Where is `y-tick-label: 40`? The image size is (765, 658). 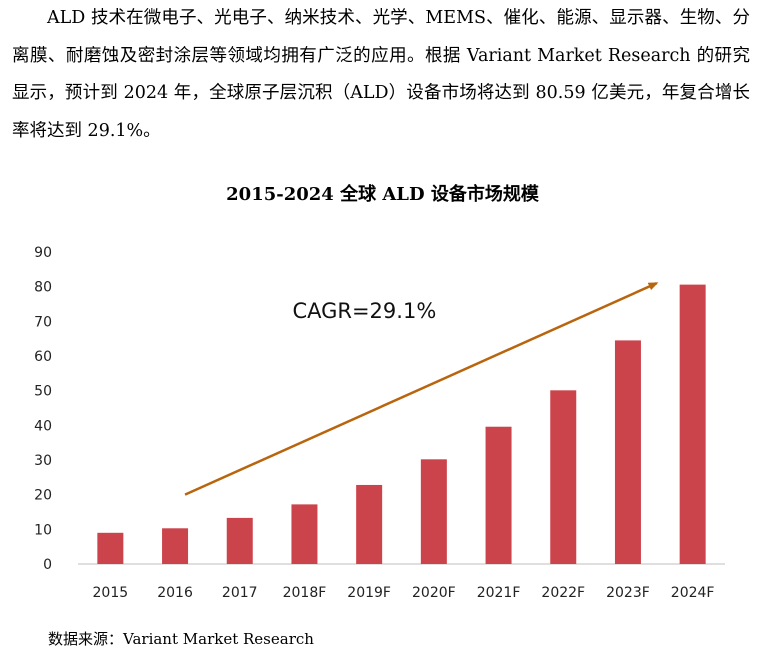 y-tick-label: 40 is located at coordinates (43, 426).